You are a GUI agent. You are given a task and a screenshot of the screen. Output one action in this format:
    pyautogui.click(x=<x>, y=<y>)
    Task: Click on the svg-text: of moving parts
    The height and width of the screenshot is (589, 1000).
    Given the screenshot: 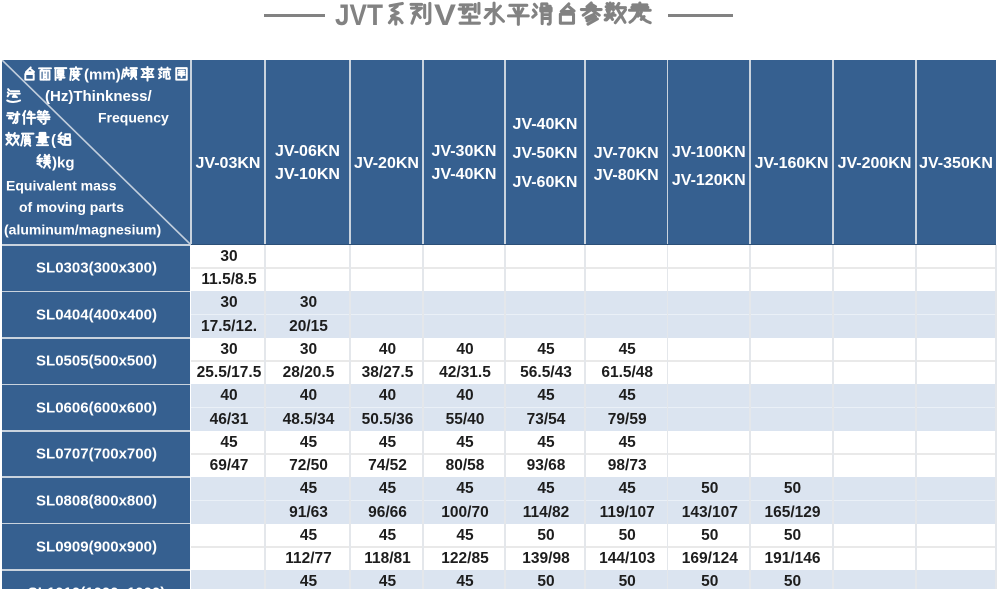 What is the action you would take?
    pyautogui.click(x=71, y=207)
    